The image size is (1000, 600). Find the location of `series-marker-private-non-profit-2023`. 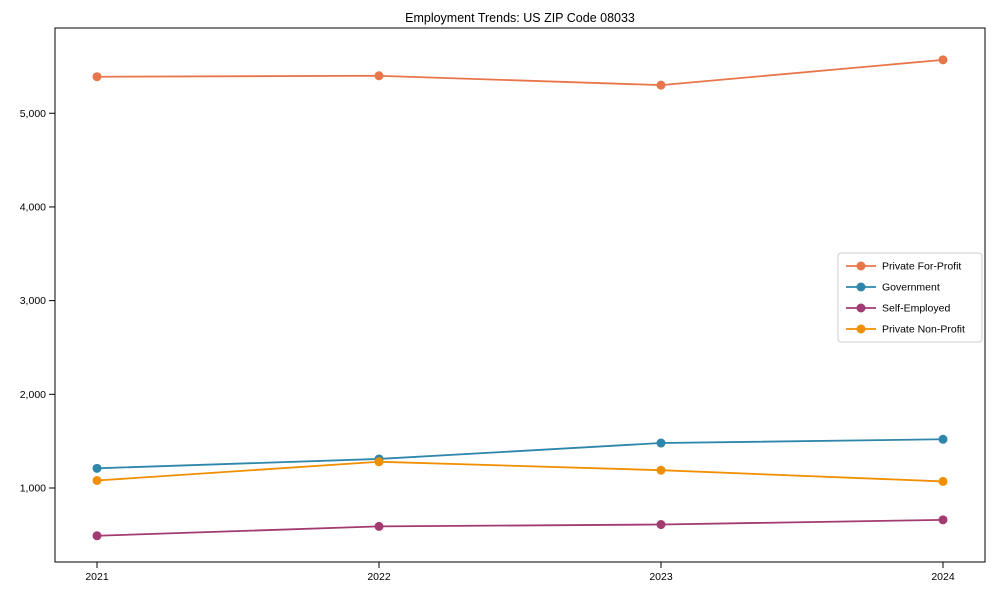

series-marker-private-non-profit-2023 is located at coordinates (661, 470).